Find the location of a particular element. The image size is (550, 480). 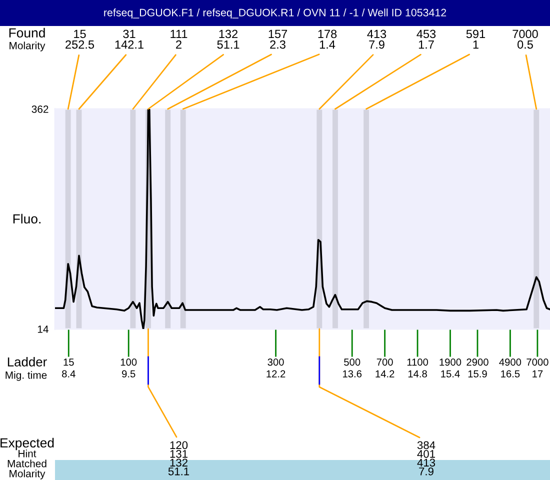

x-tick-label: 15.9 is located at coordinates (477, 374).